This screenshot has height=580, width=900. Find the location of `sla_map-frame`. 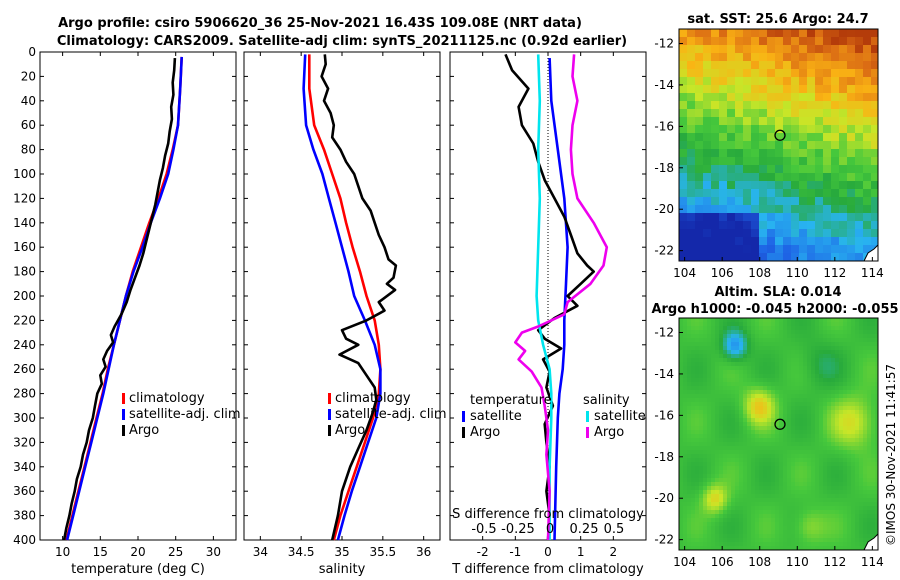

sla_map-frame is located at coordinates (778, 434).